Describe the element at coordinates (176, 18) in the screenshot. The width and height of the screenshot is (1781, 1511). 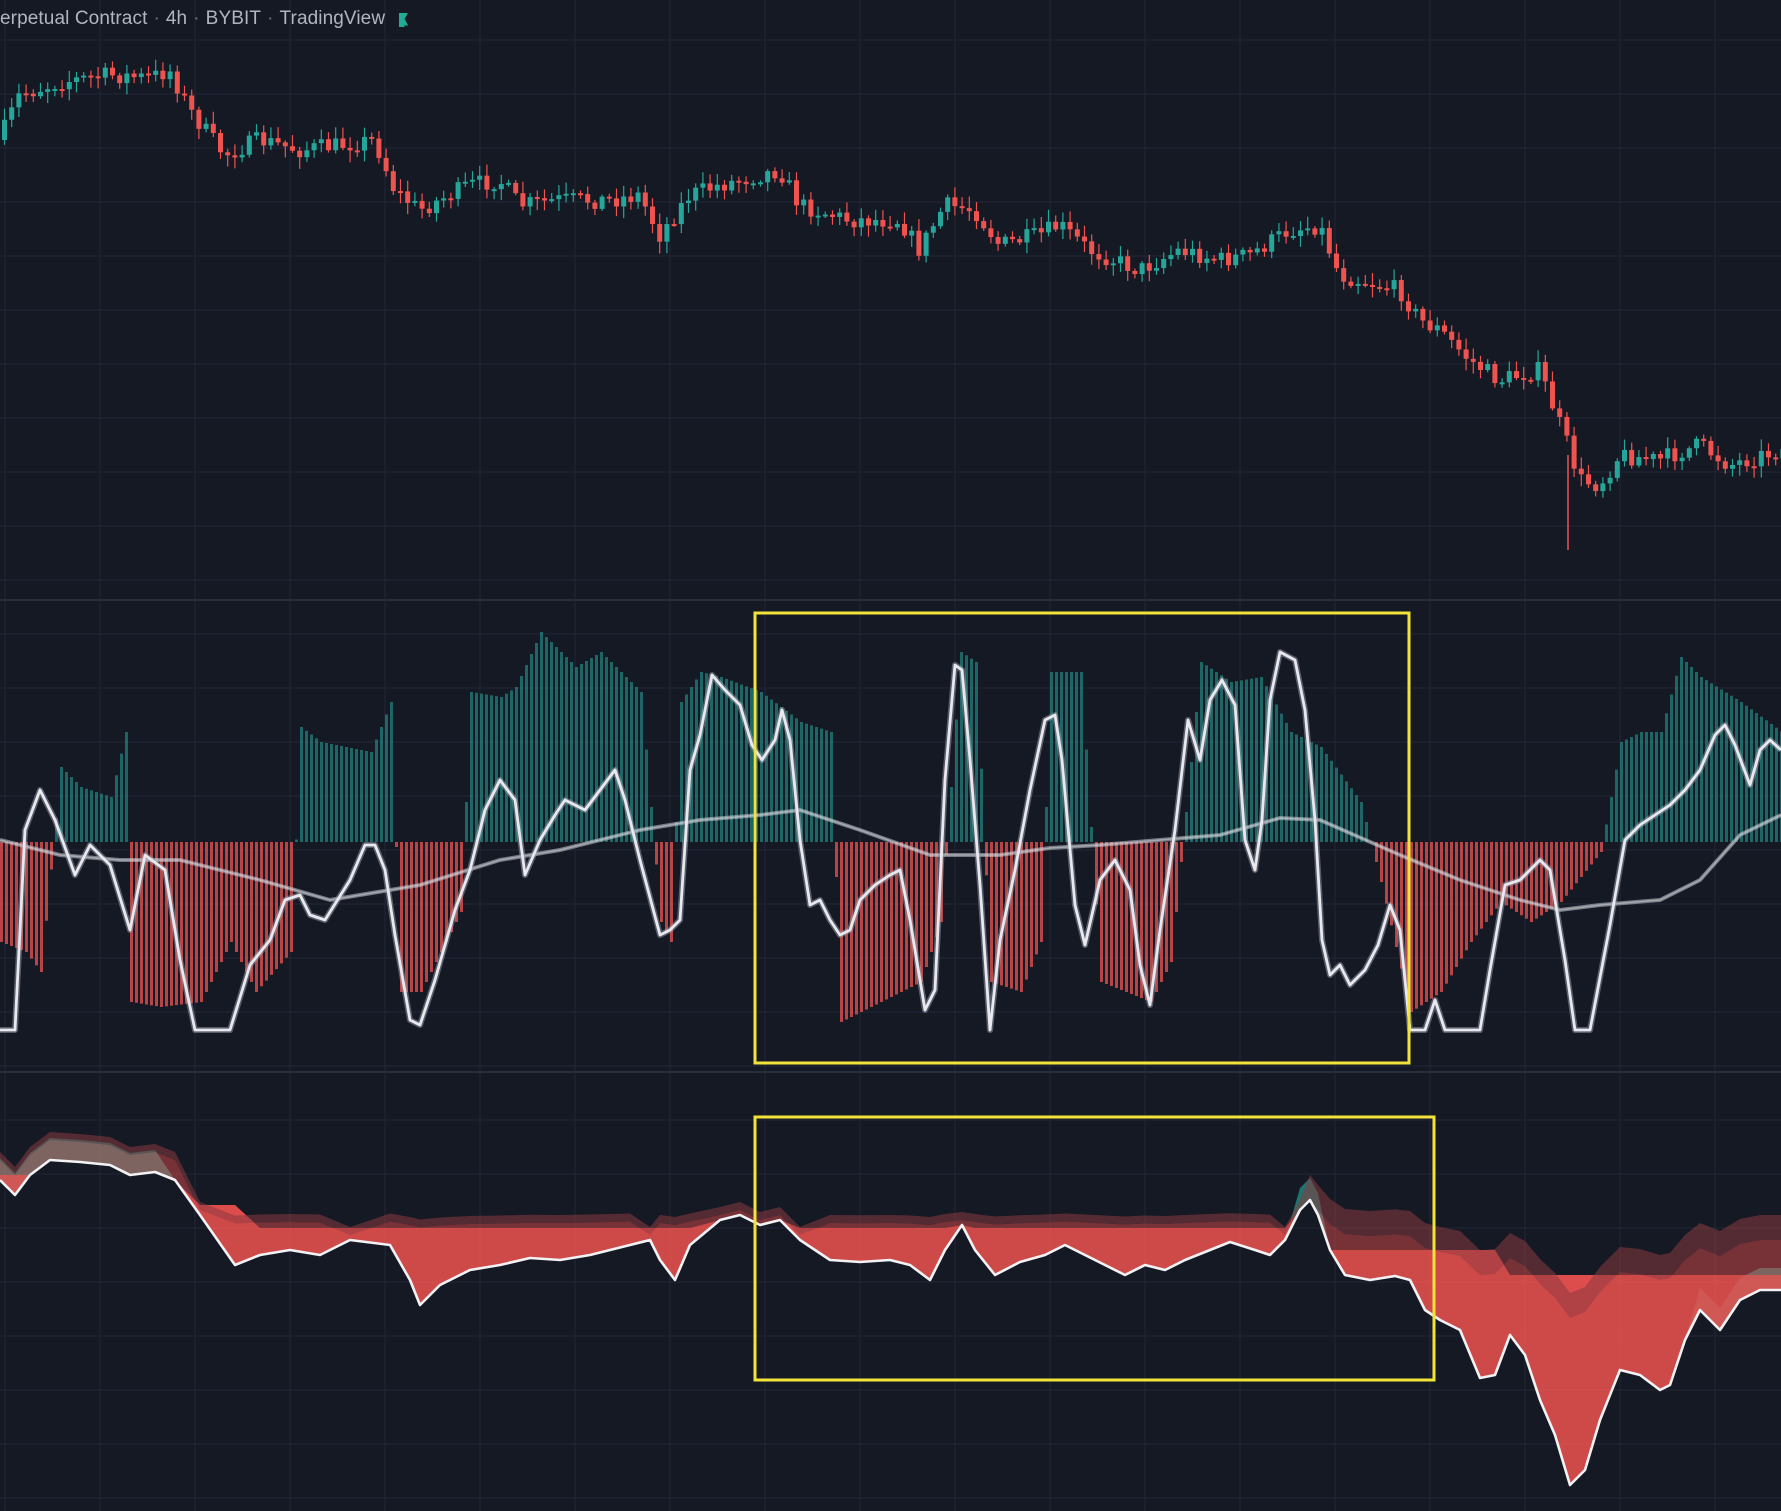
I see `legend-interval: 4h` at that location.